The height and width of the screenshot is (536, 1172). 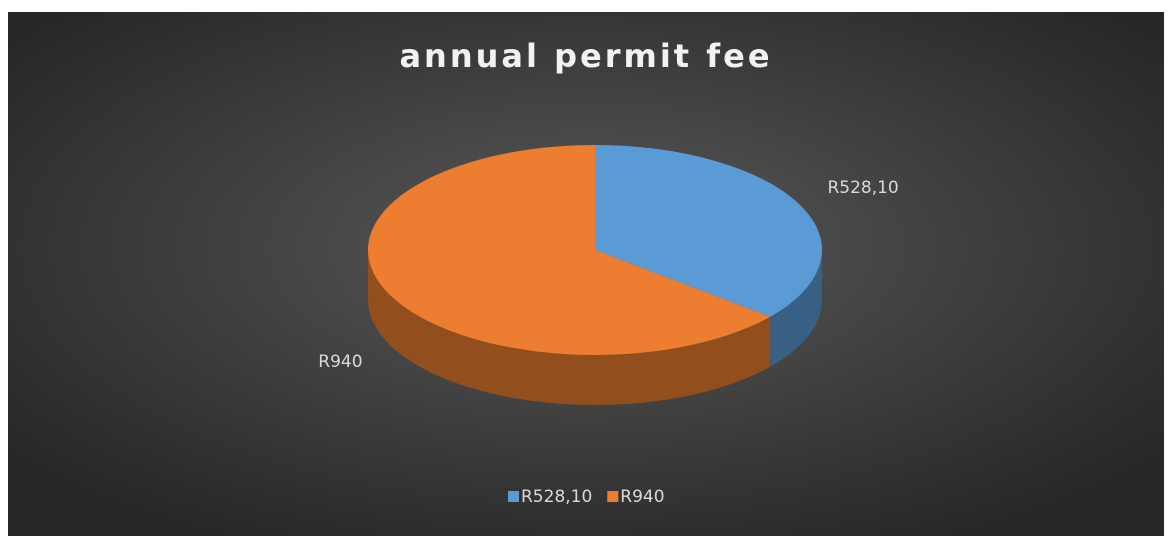 I want to click on legend-label: R528,10, so click(x=556, y=497).